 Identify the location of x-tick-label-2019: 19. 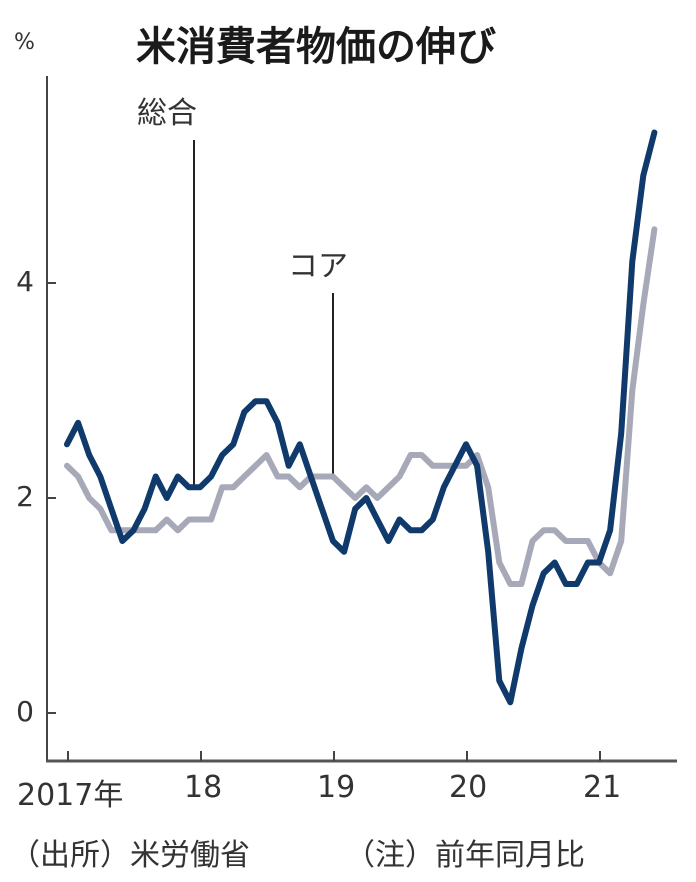
(336, 787).